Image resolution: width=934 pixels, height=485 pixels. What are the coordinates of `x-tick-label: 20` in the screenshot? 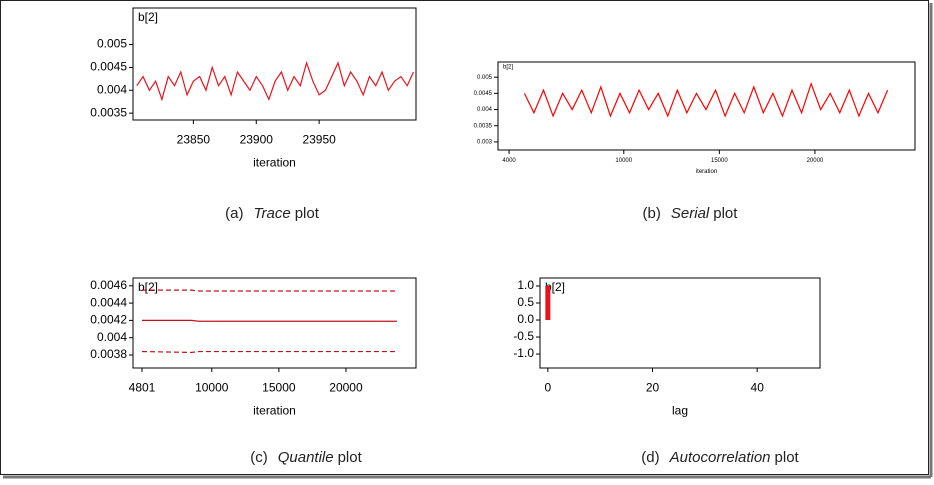 It's located at (653, 388).